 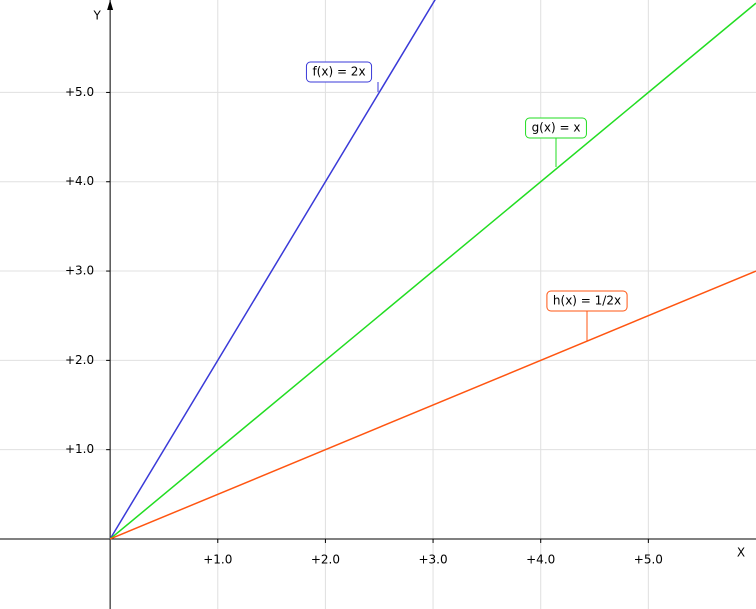 What do you see at coordinates (741, 552) in the screenshot?
I see `x-axis-label: X` at bounding box center [741, 552].